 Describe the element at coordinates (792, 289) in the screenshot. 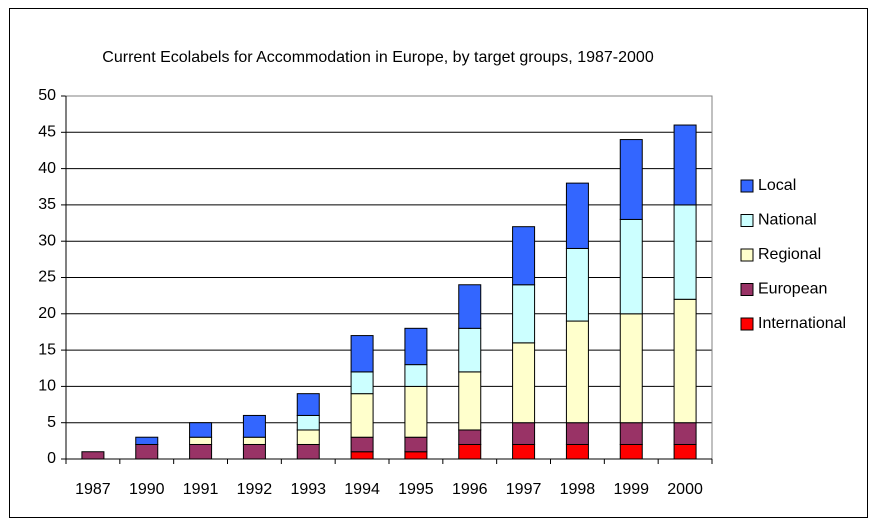

I see `legend-label: European` at that location.